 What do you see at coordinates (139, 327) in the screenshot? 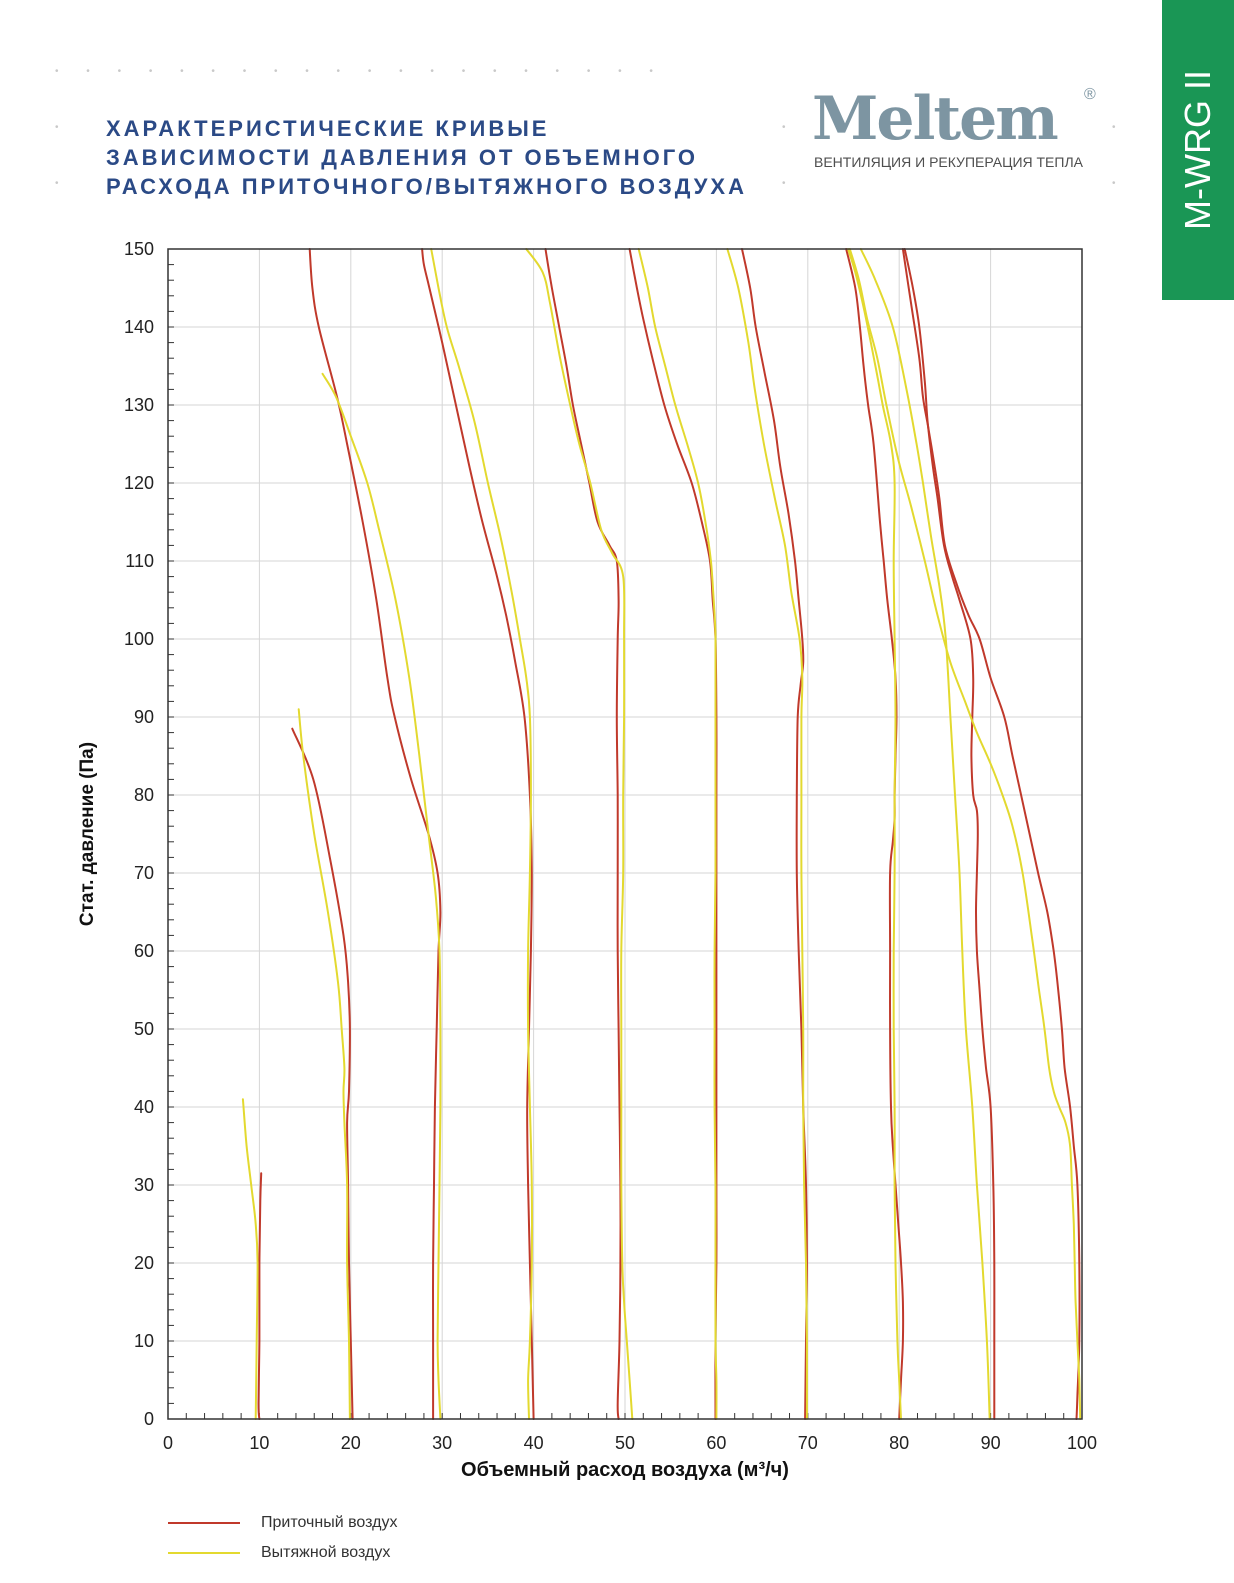
I see `y-tick-label-140: 140` at bounding box center [139, 327].